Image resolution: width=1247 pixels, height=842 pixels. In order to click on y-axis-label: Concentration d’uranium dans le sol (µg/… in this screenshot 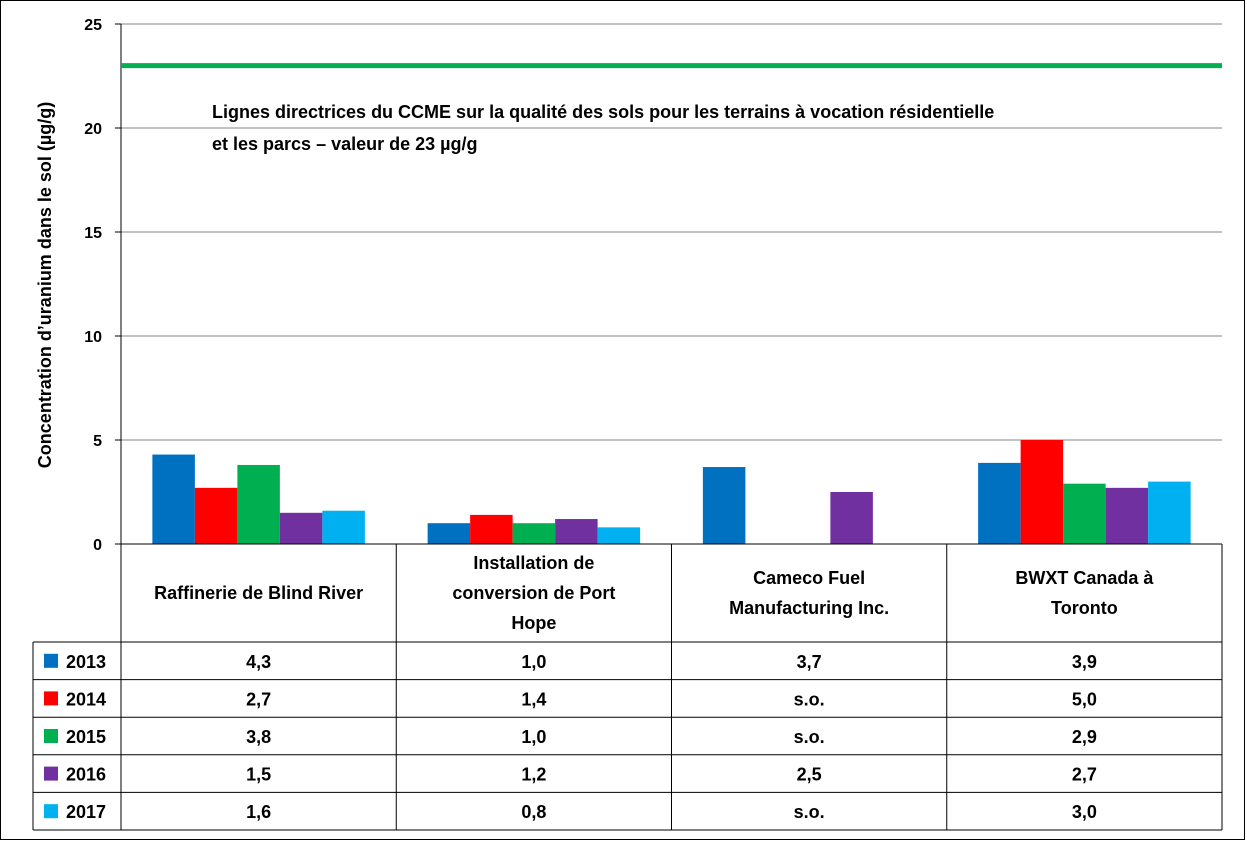, I will do `click(45, 285)`.